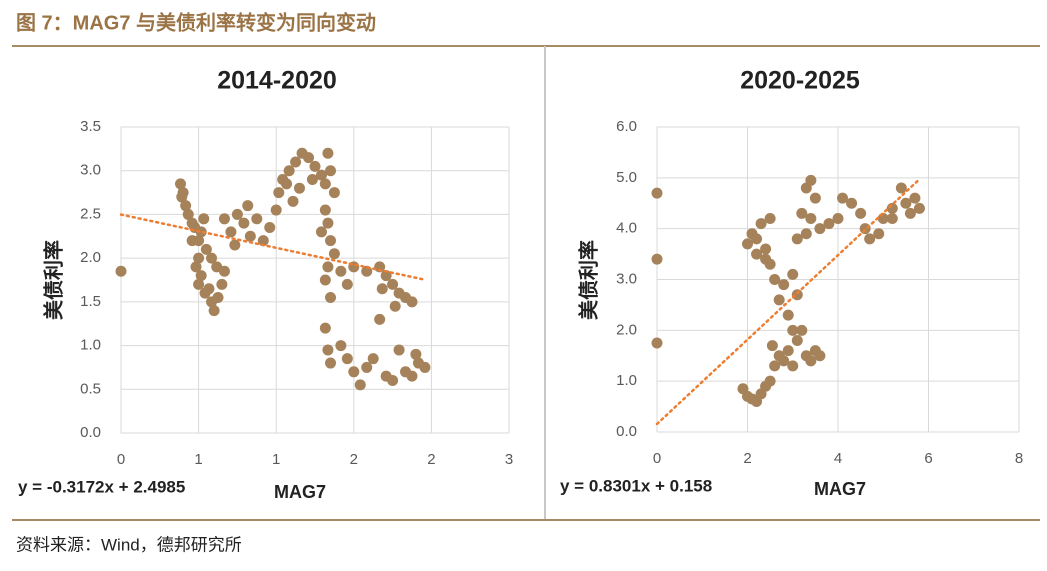 This screenshot has height=571, width=1047. What do you see at coordinates (1019, 458) in the screenshot?
I see `x-tick-label: 8` at bounding box center [1019, 458].